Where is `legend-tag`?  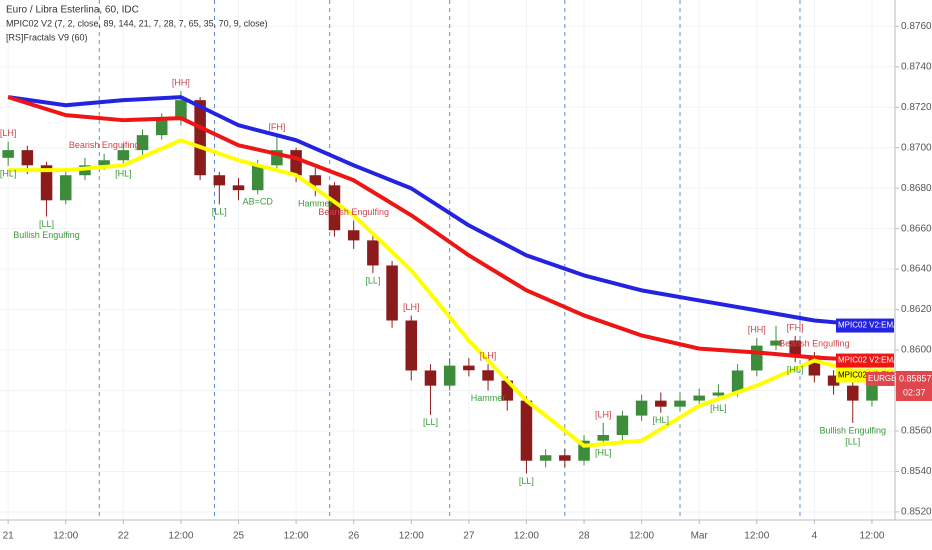 legend-tag is located at coordinates (865, 325).